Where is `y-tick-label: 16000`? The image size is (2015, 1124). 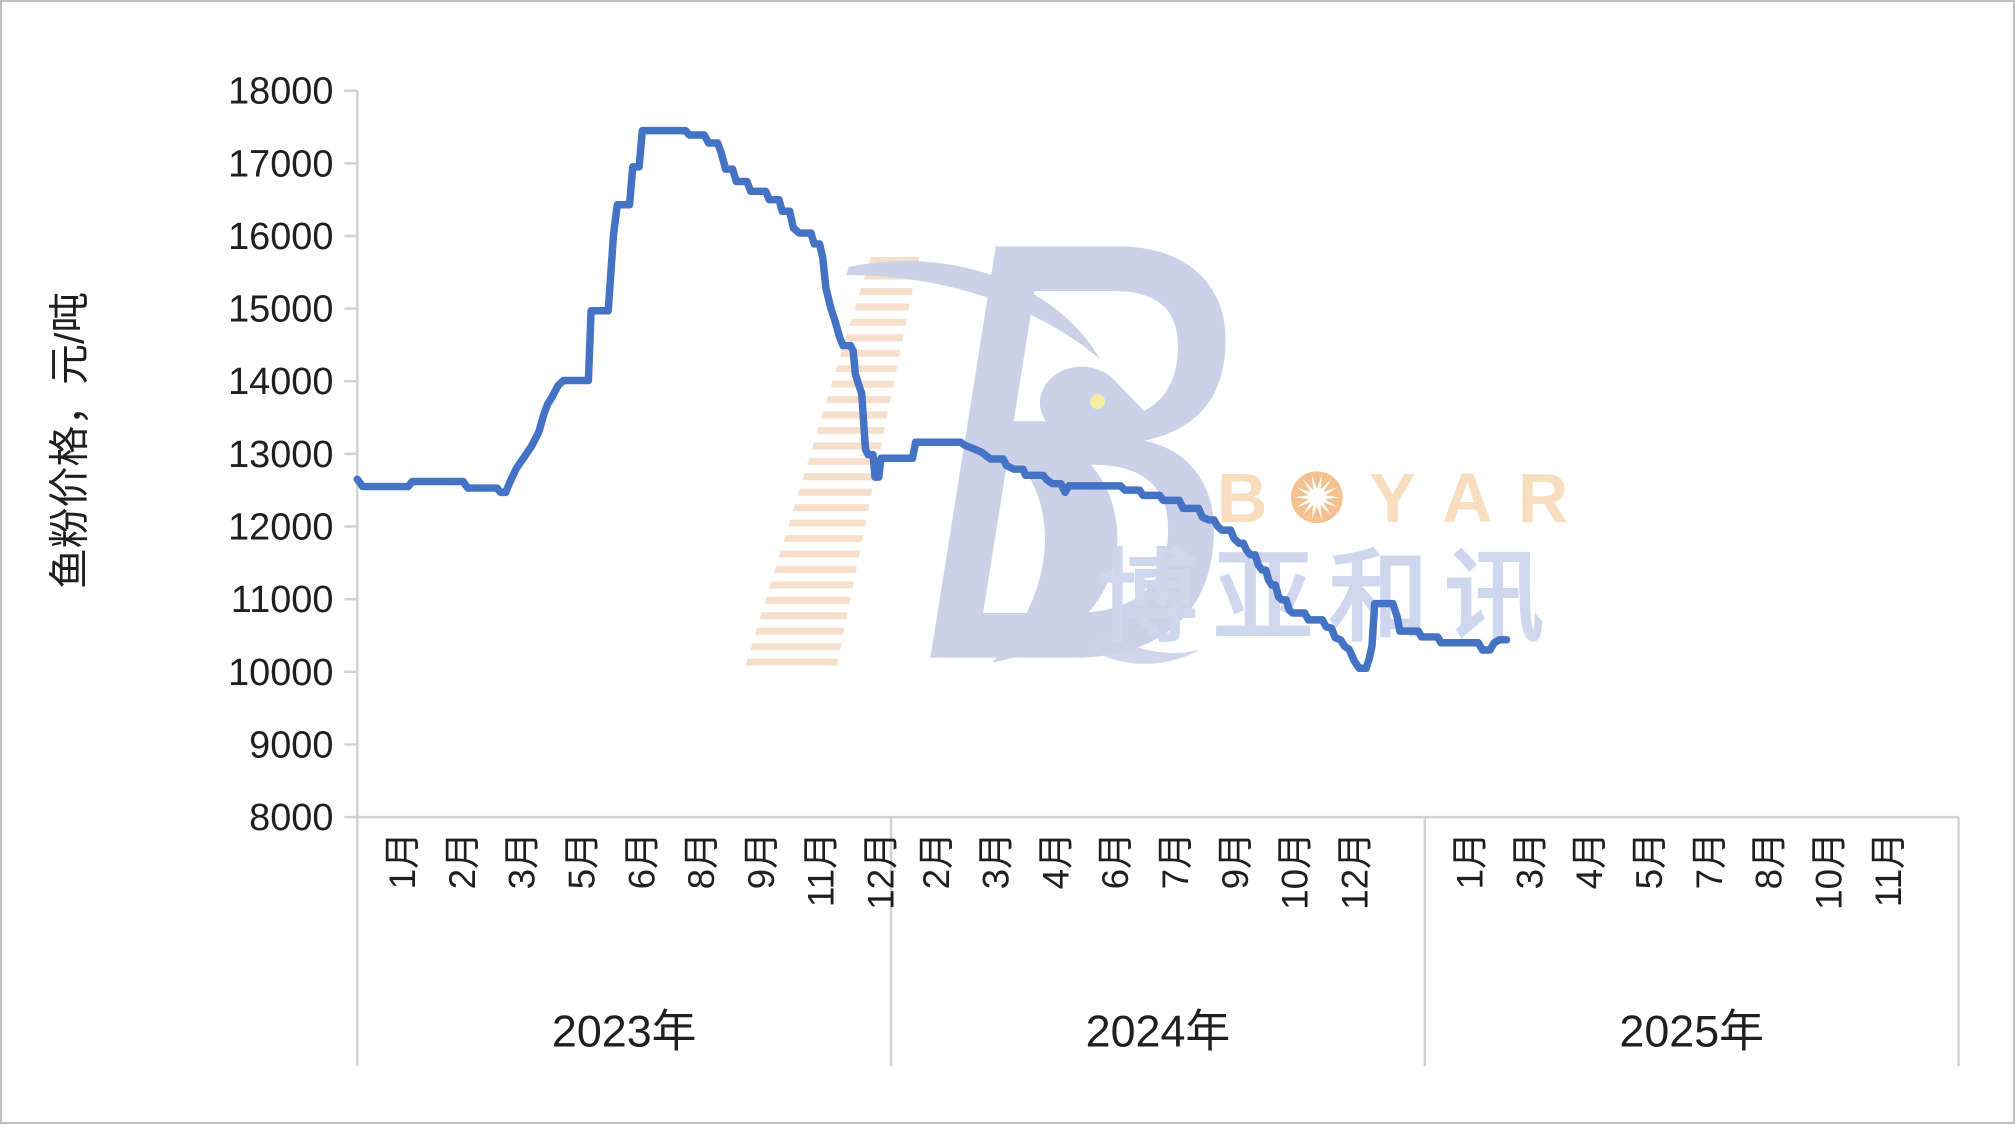
y-tick-label: 16000 is located at coordinates (280, 237).